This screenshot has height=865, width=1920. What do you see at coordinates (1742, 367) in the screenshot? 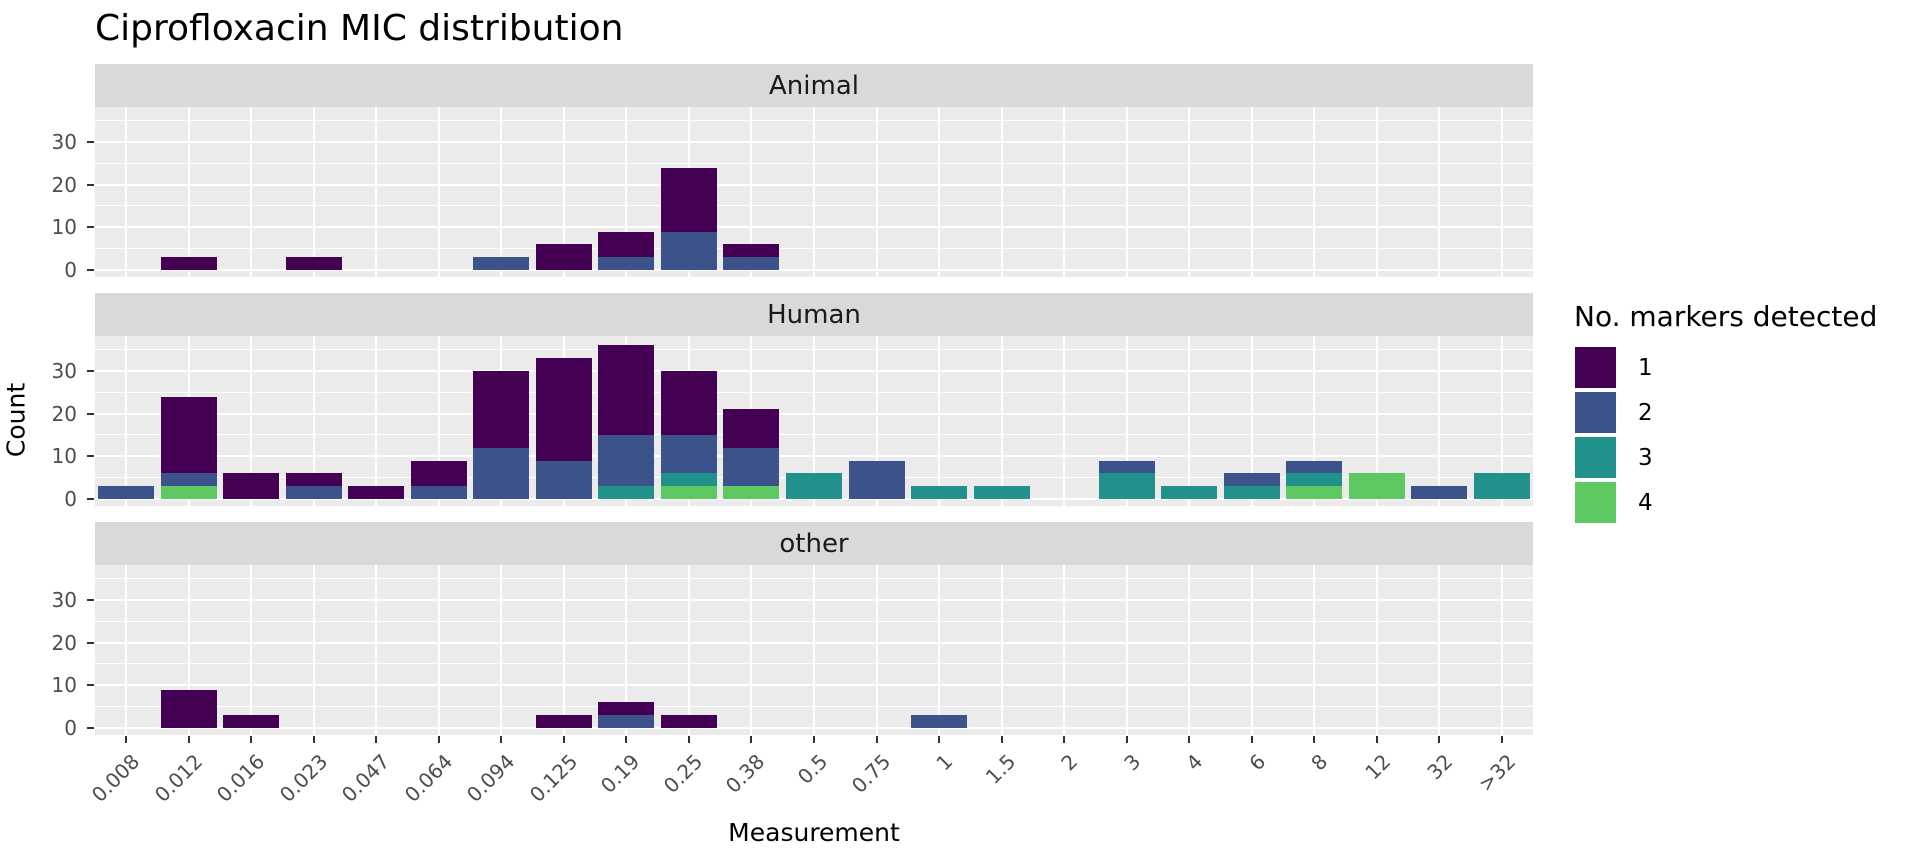
I see `legend-item-1: 1` at bounding box center [1742, 367].